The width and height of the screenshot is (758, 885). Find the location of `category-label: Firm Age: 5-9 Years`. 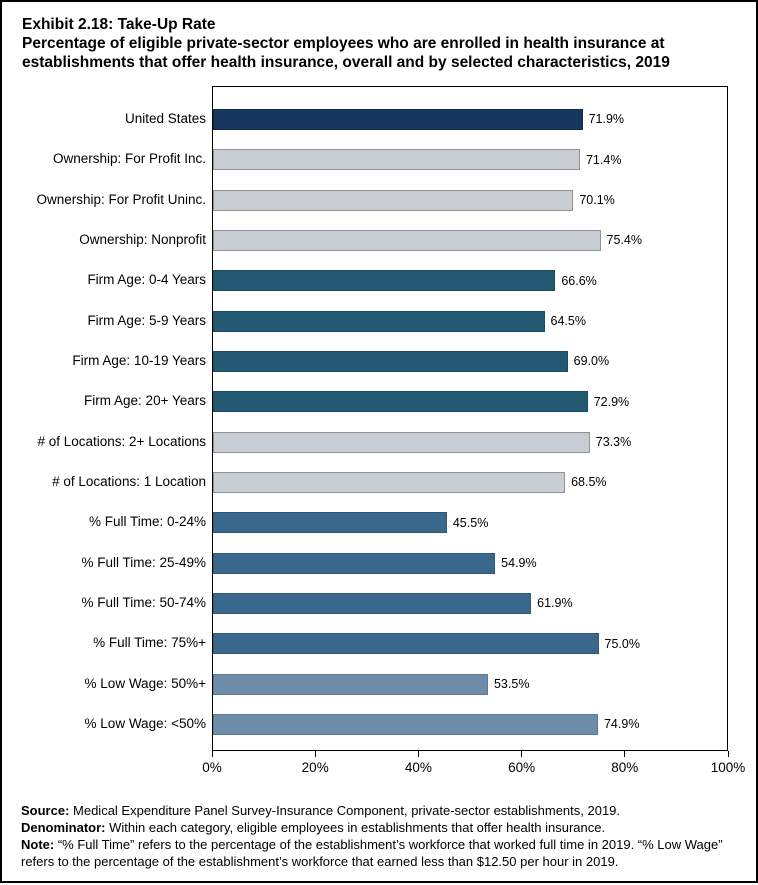

category-label: Firm Age: 5-9 Years is located at coordinates (146, 320).